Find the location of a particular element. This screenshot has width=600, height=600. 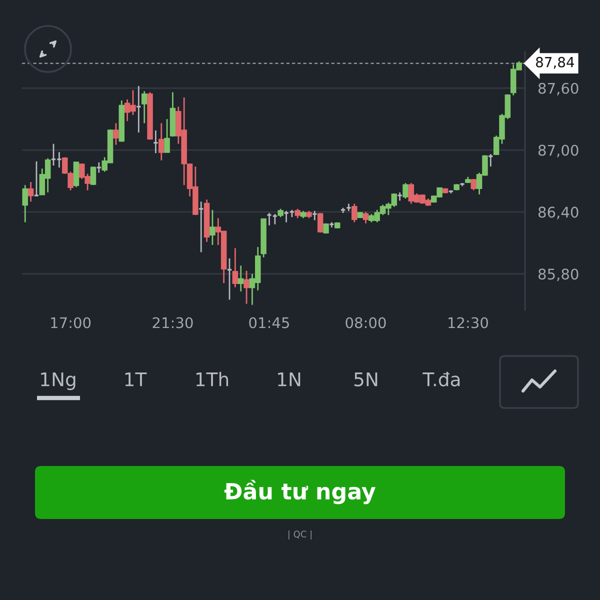

x-tick-label: 01:45 is located at coordinates (269, 322).